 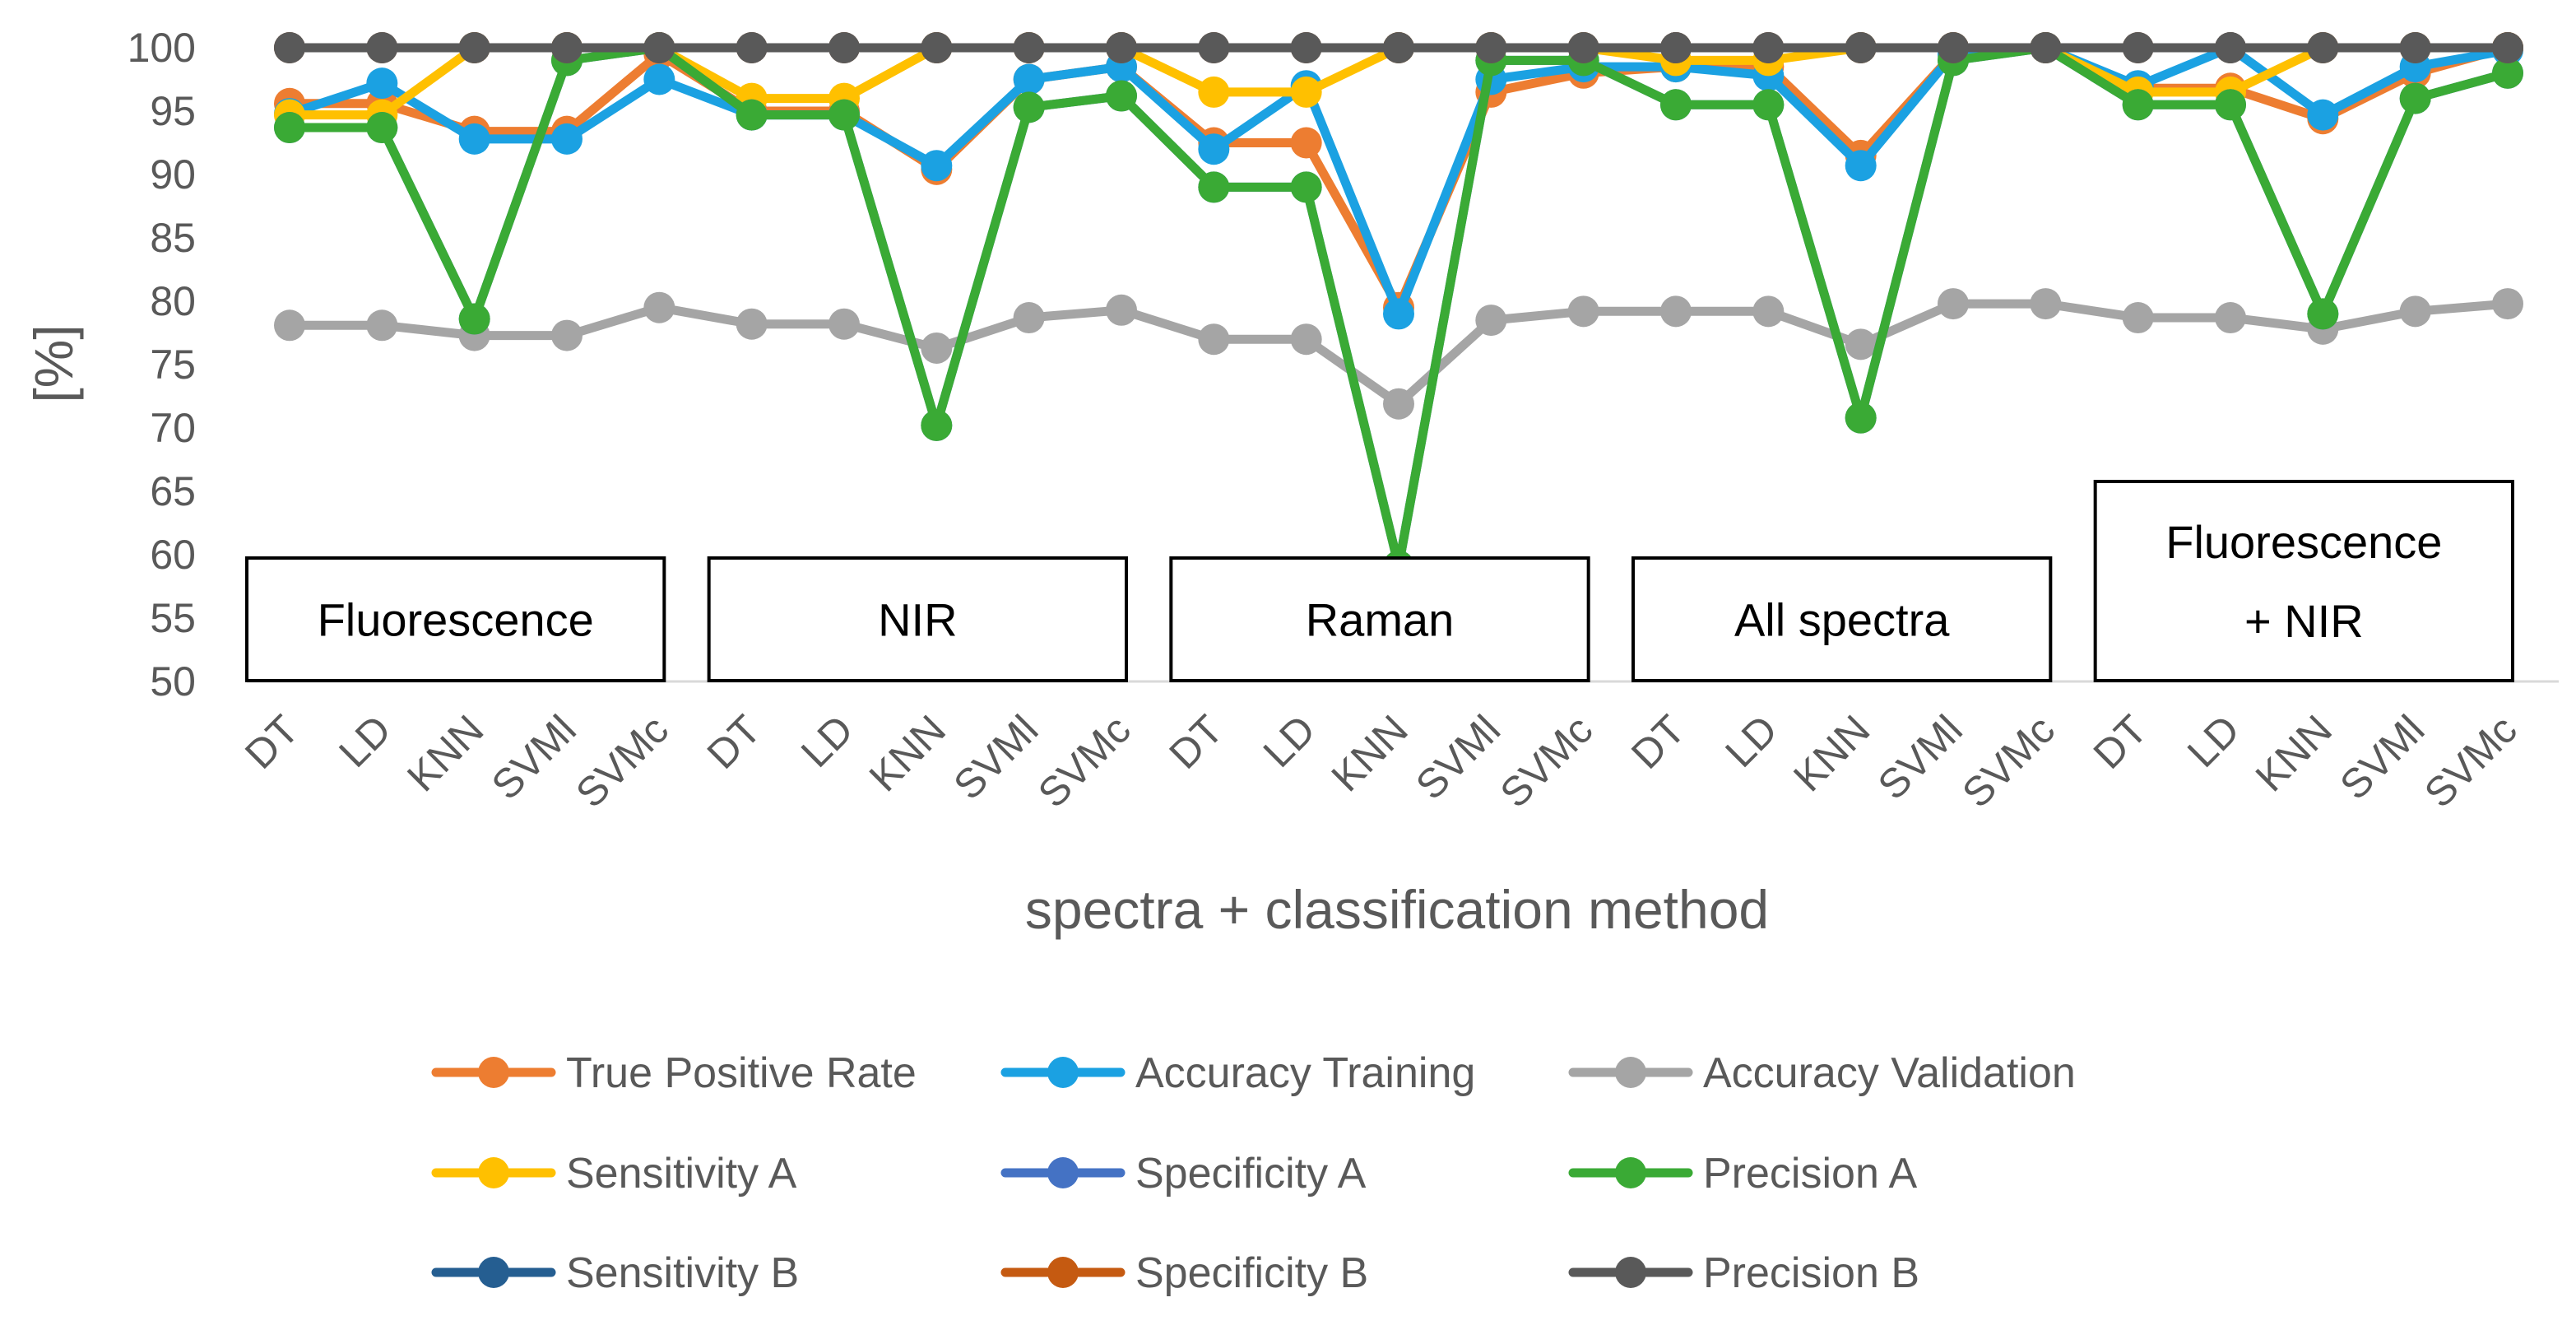 I want to click on legend-label: Accuracy Validation, so click(x=1890, y=1073).